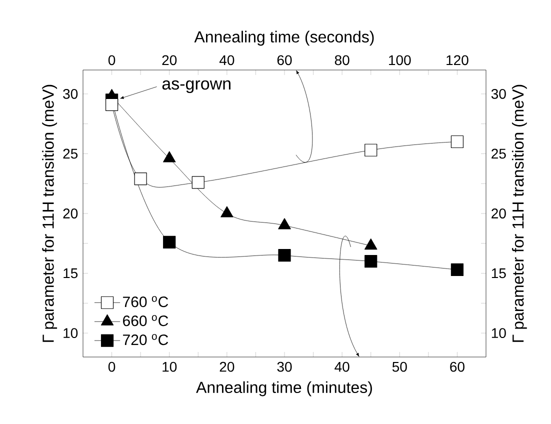  Describe the element at coordinates (457, 60) in the screenshot. I see `x2-tick-label: 120` at that location.